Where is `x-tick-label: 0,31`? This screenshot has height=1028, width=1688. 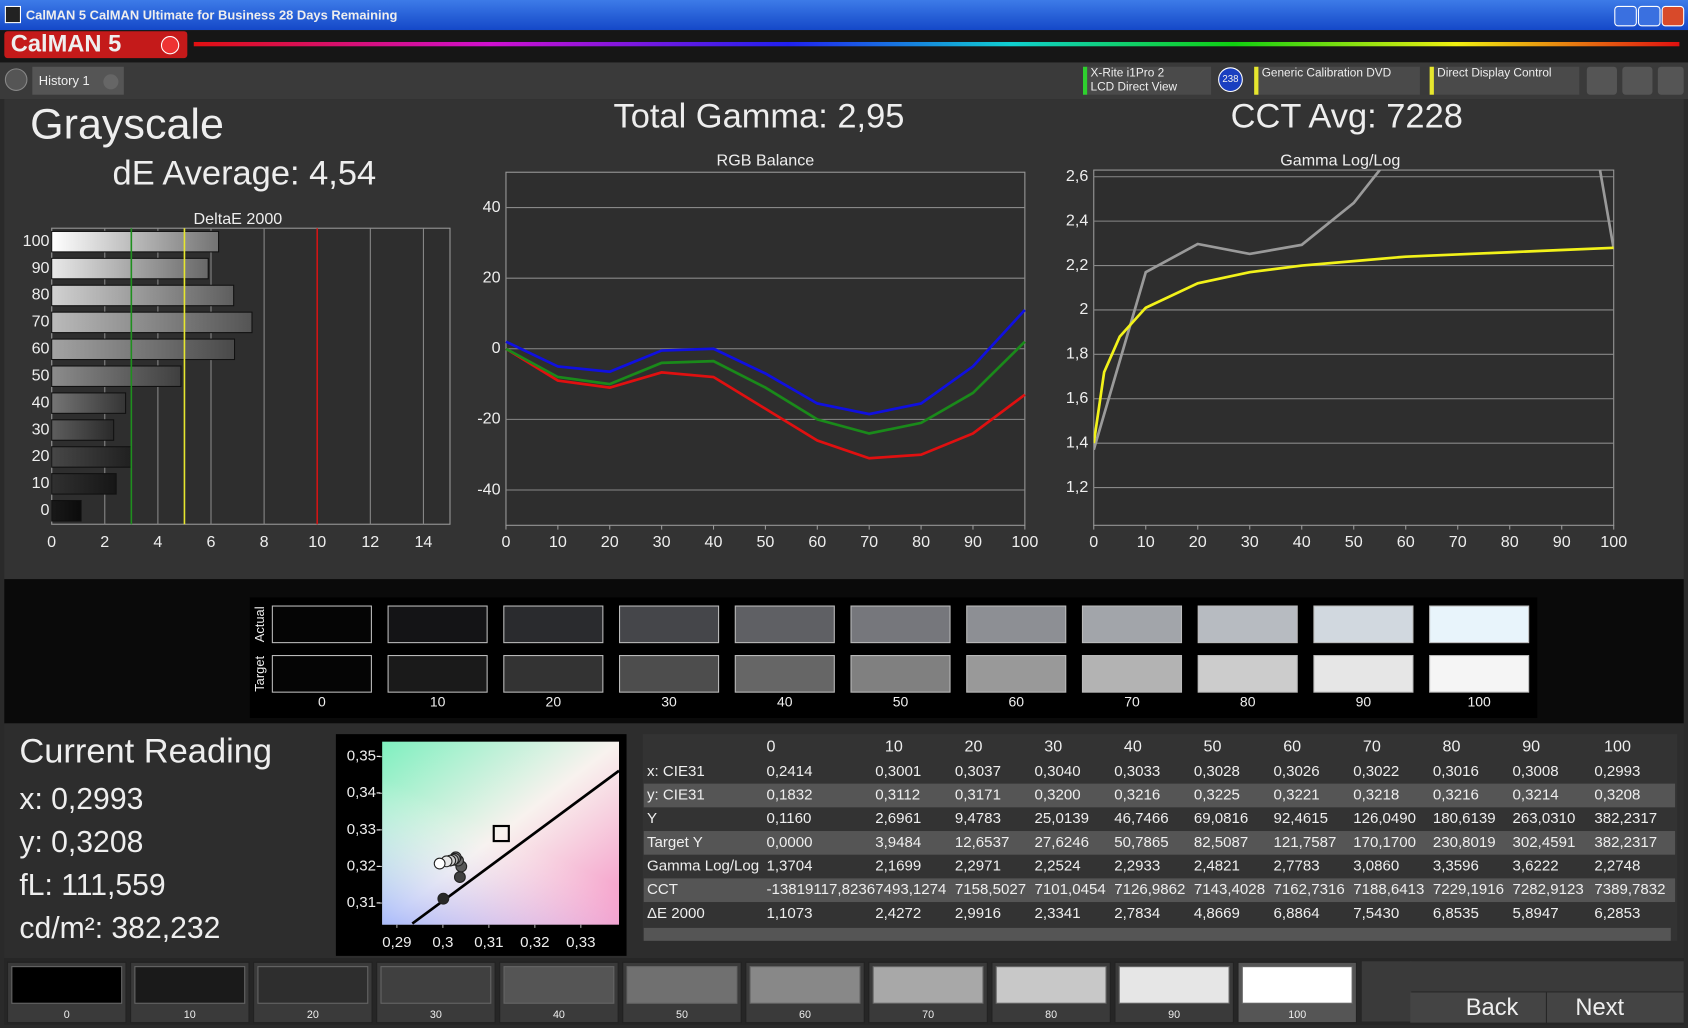
x-tick-label: 0,31 is located at coordinates (488, 942).